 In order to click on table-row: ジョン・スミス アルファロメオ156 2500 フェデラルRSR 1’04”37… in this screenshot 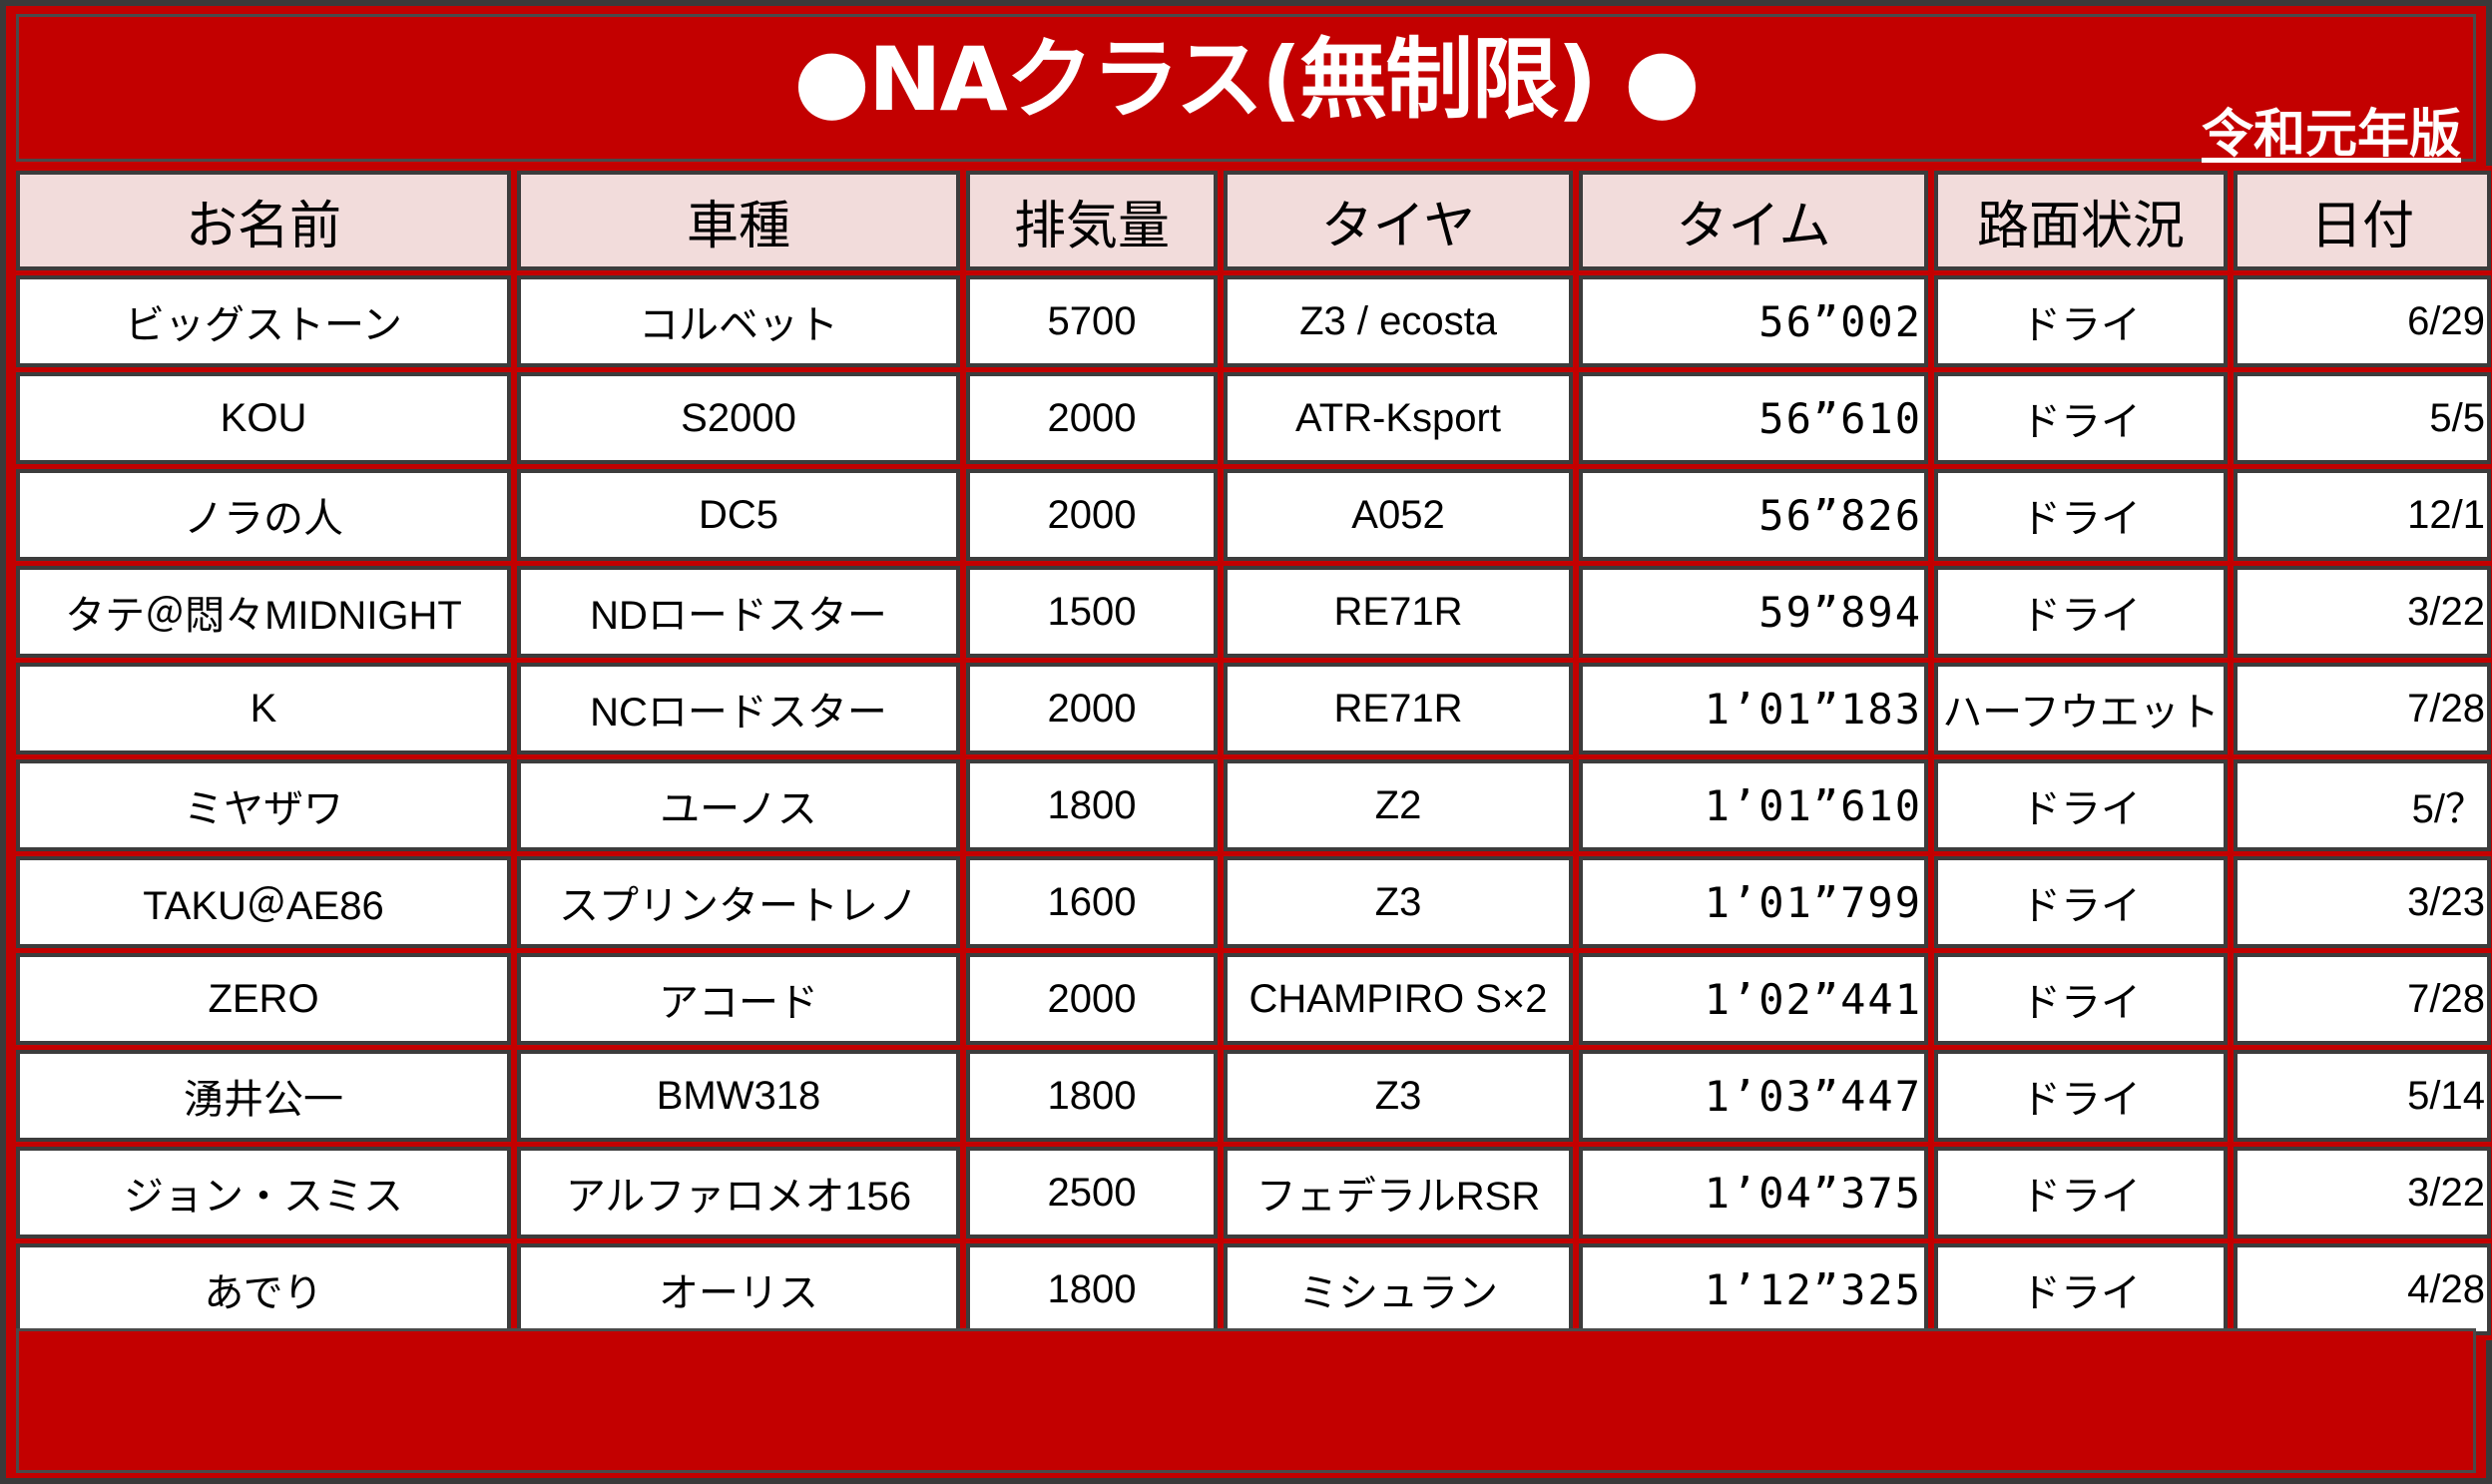, I will do `click(1254, 1192)`.